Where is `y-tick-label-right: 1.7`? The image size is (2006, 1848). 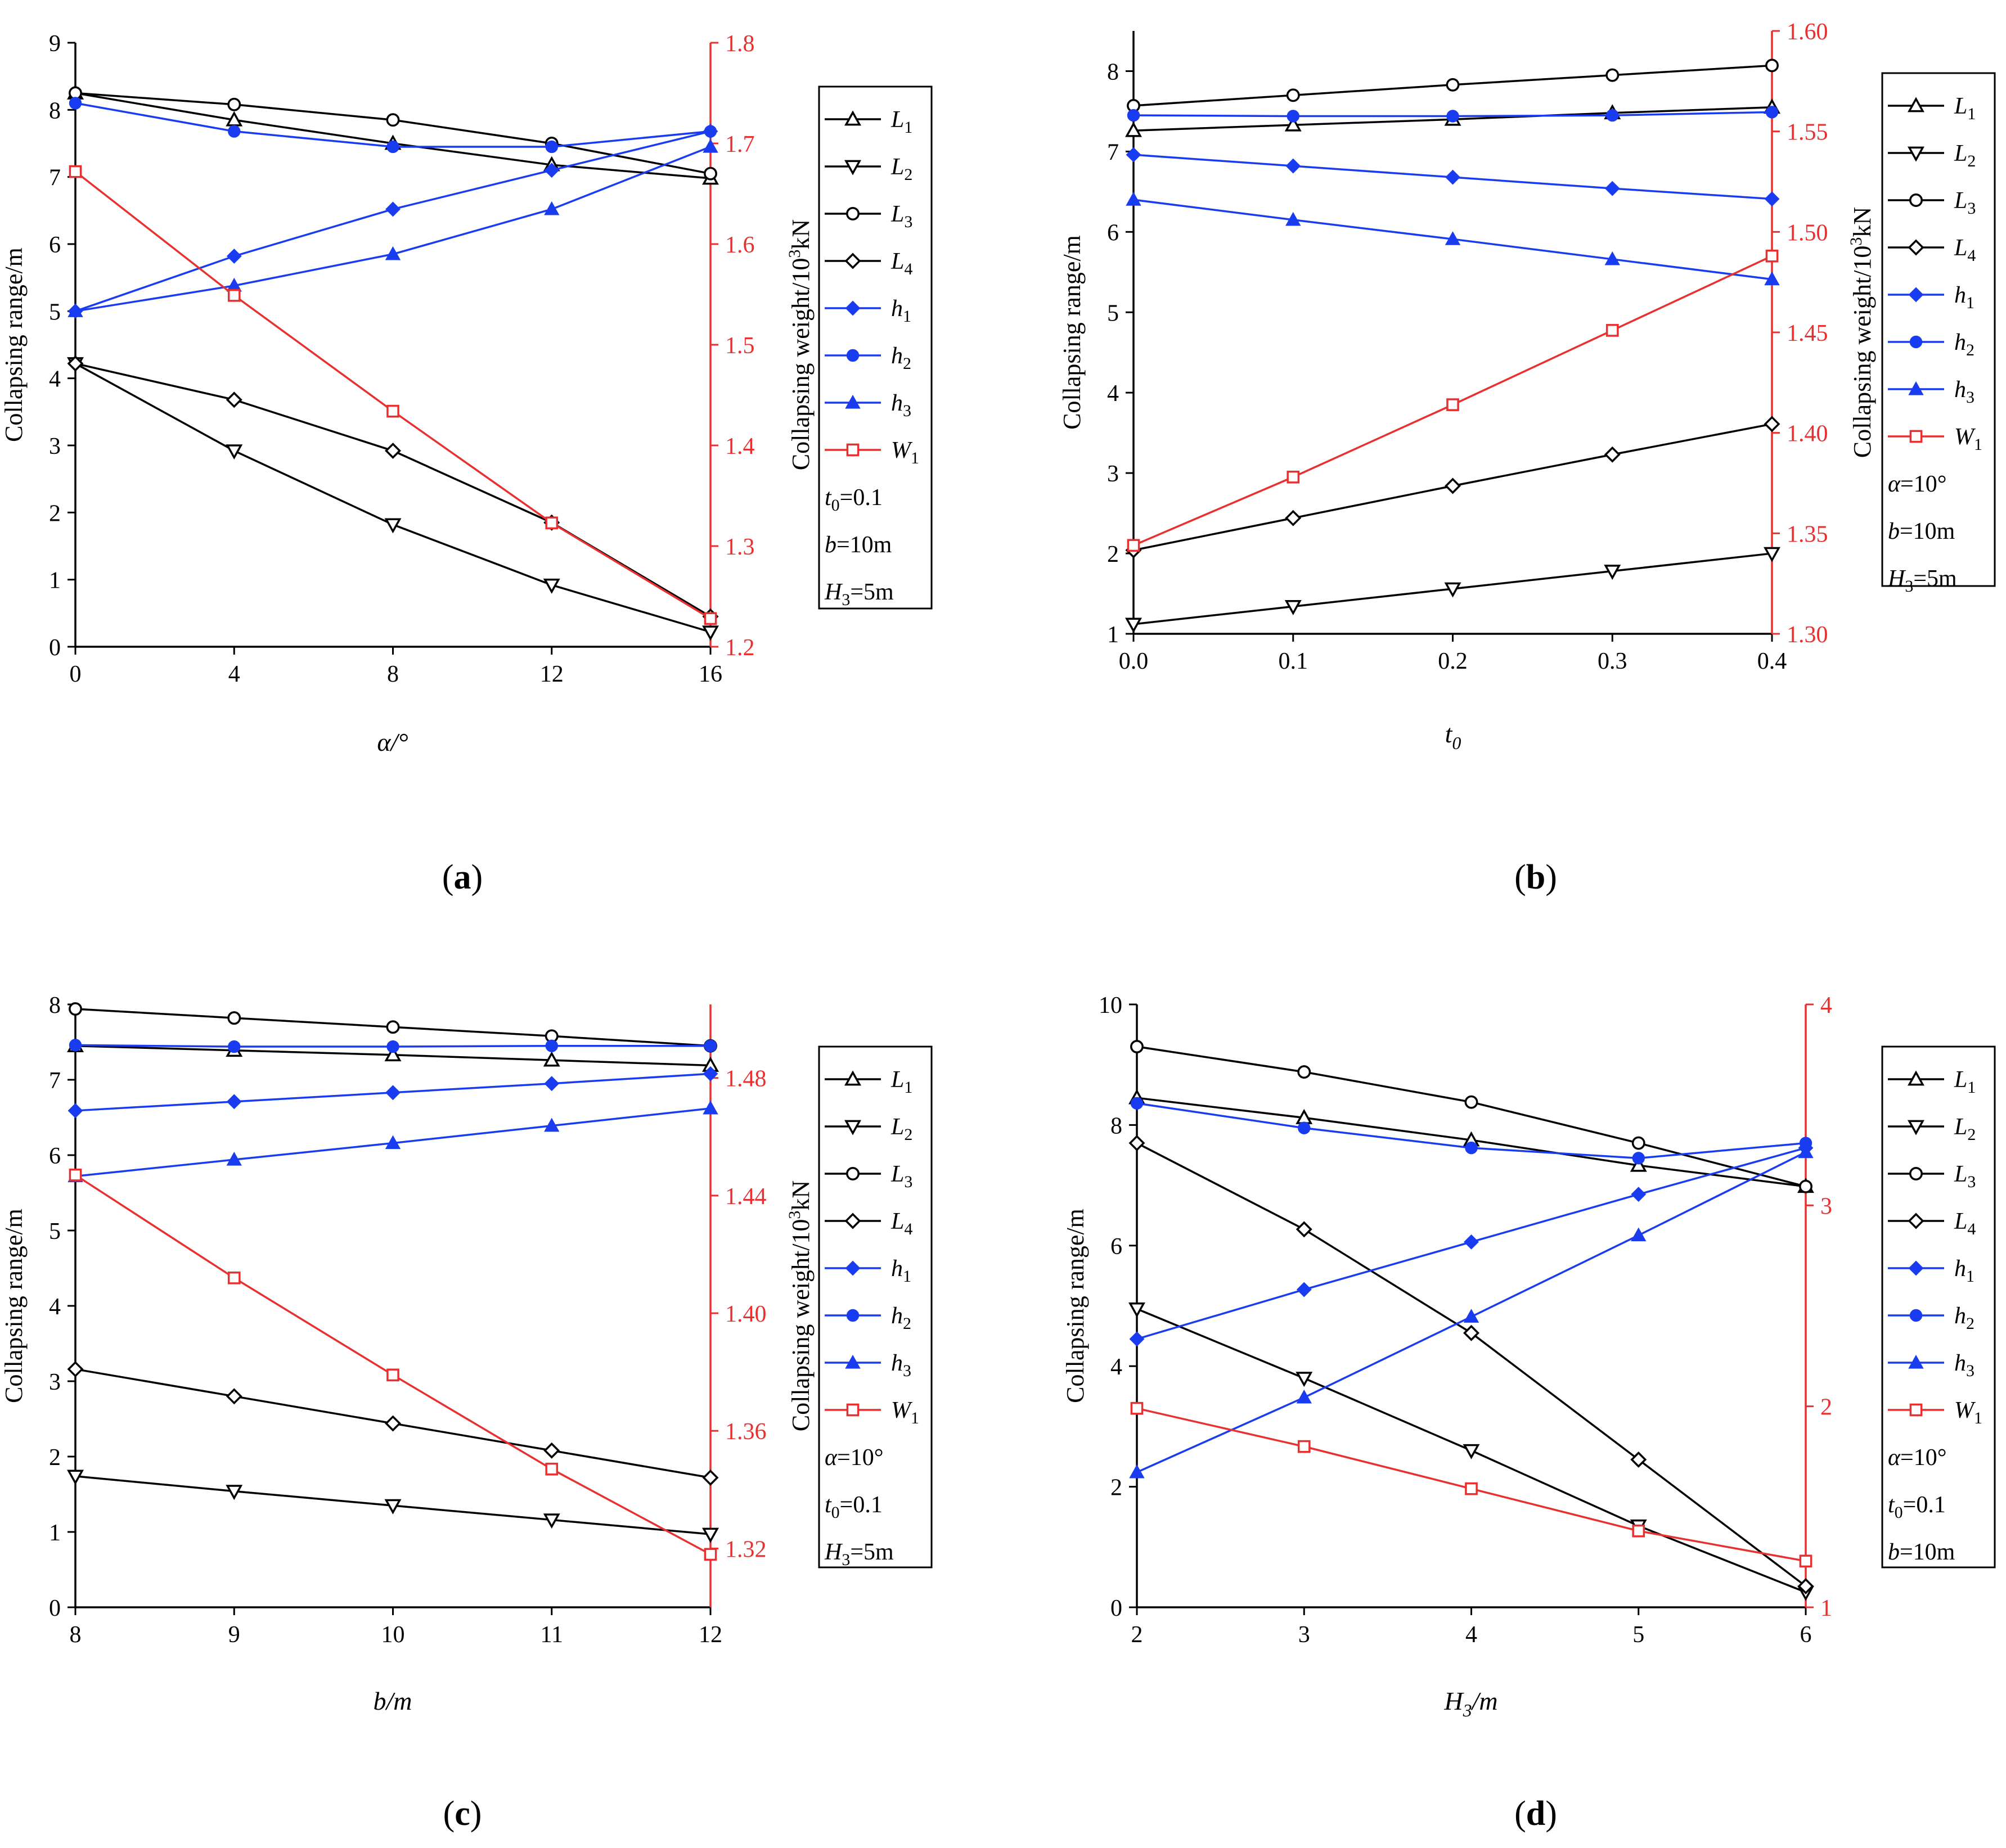 y-tick-label-right: 1.7 is located at coordinates (740, 144).